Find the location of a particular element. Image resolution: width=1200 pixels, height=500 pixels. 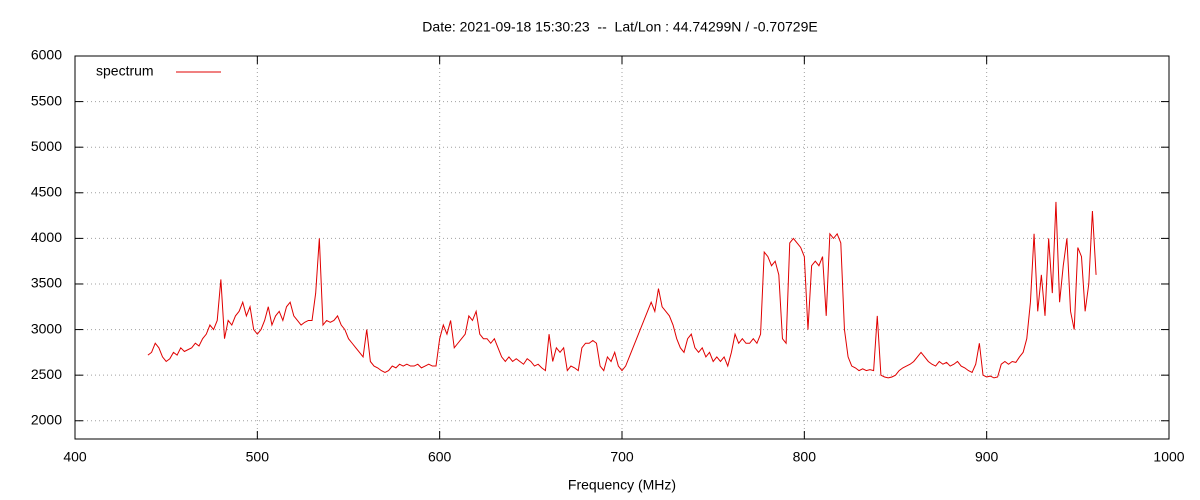

y-tick-label: 3500 is located at coordinates (46, 283).